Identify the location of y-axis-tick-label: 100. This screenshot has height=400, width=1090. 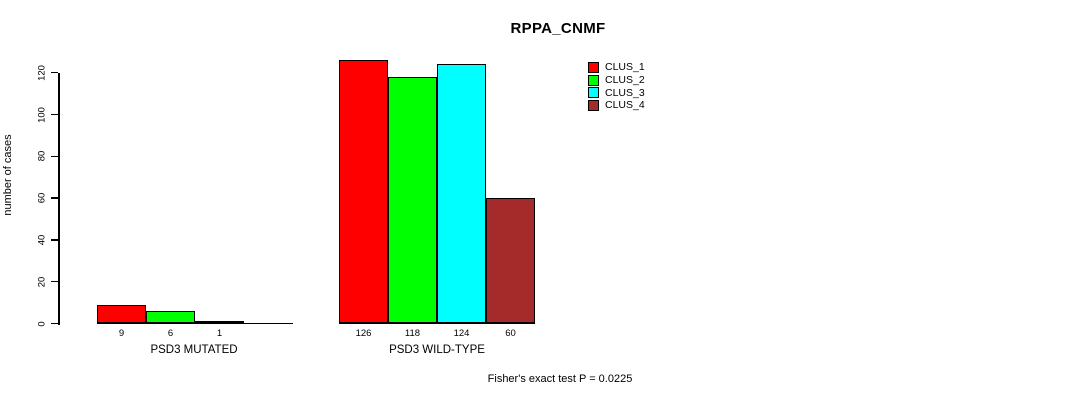
(42, 114).